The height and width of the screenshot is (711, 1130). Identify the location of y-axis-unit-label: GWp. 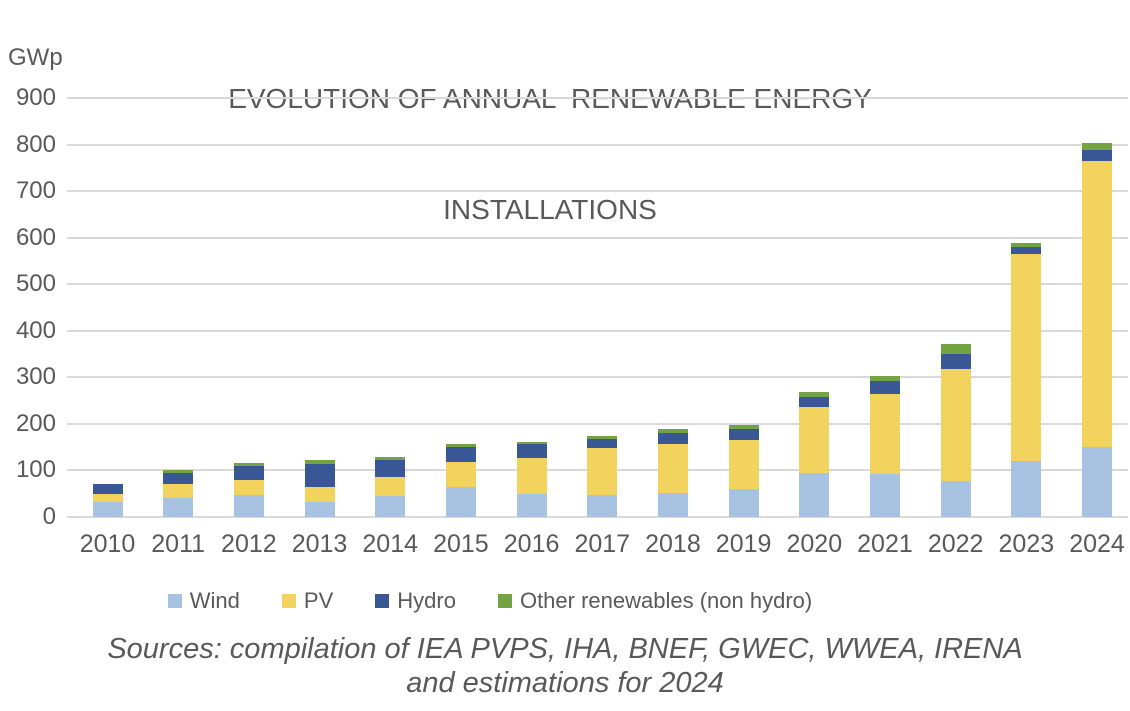
(35, 57).